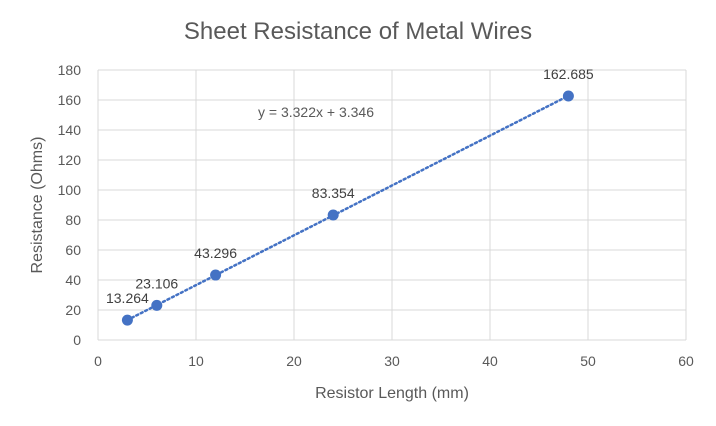  I want to click on y-tick-label: 160, so click(70, 100).